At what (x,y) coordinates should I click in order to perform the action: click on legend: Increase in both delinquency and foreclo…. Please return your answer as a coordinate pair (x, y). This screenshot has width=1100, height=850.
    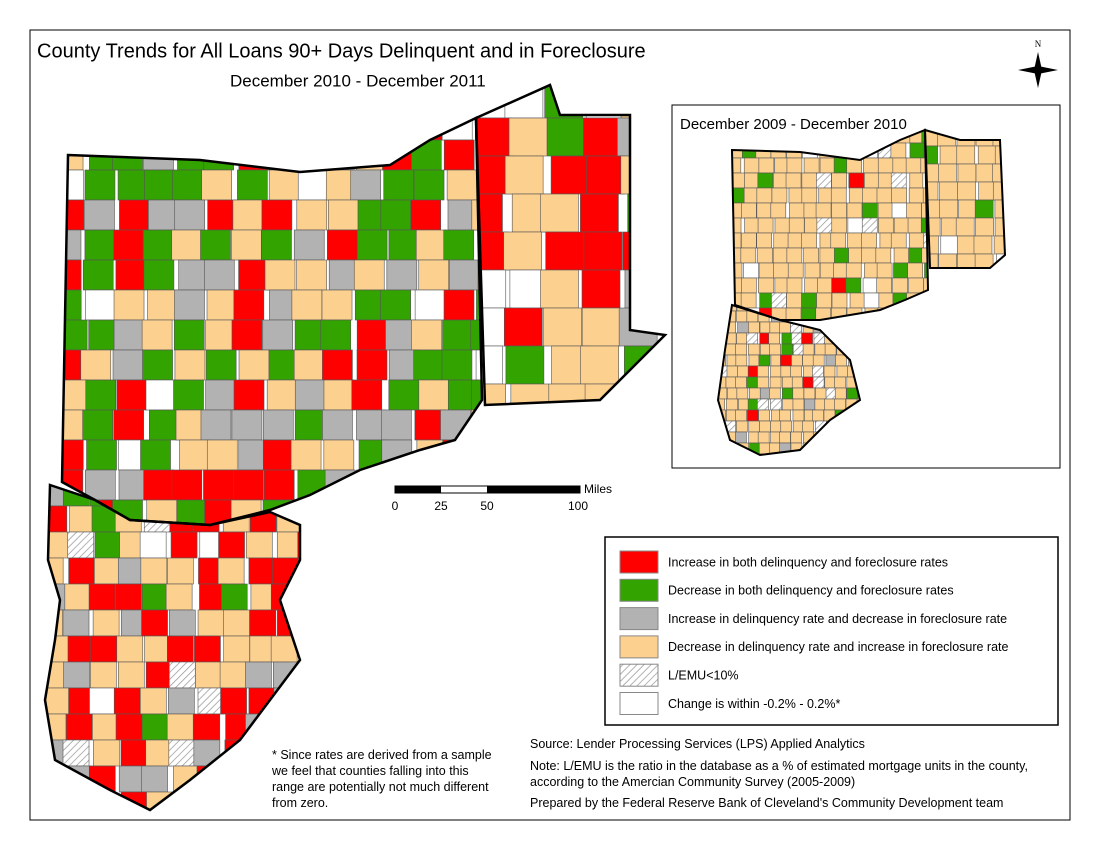
    Looking at the image, I should click on (814, 632).